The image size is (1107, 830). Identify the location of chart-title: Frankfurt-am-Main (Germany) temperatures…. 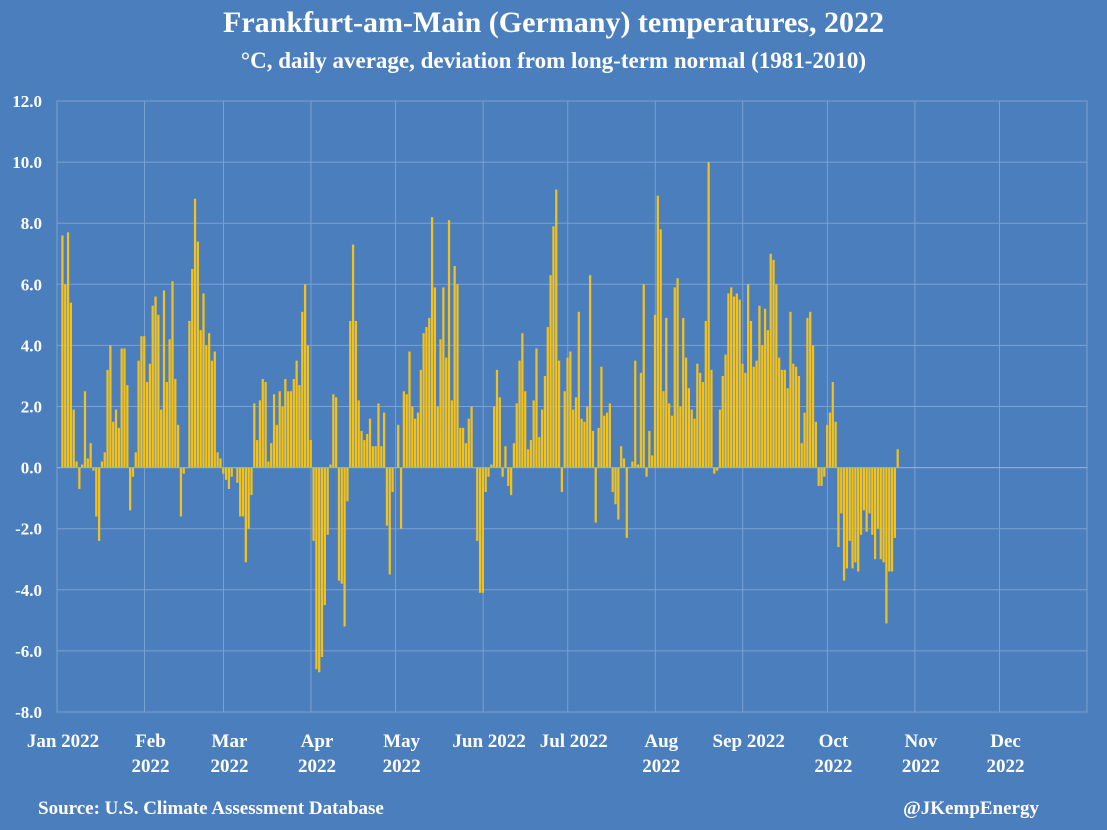
(553, 22).